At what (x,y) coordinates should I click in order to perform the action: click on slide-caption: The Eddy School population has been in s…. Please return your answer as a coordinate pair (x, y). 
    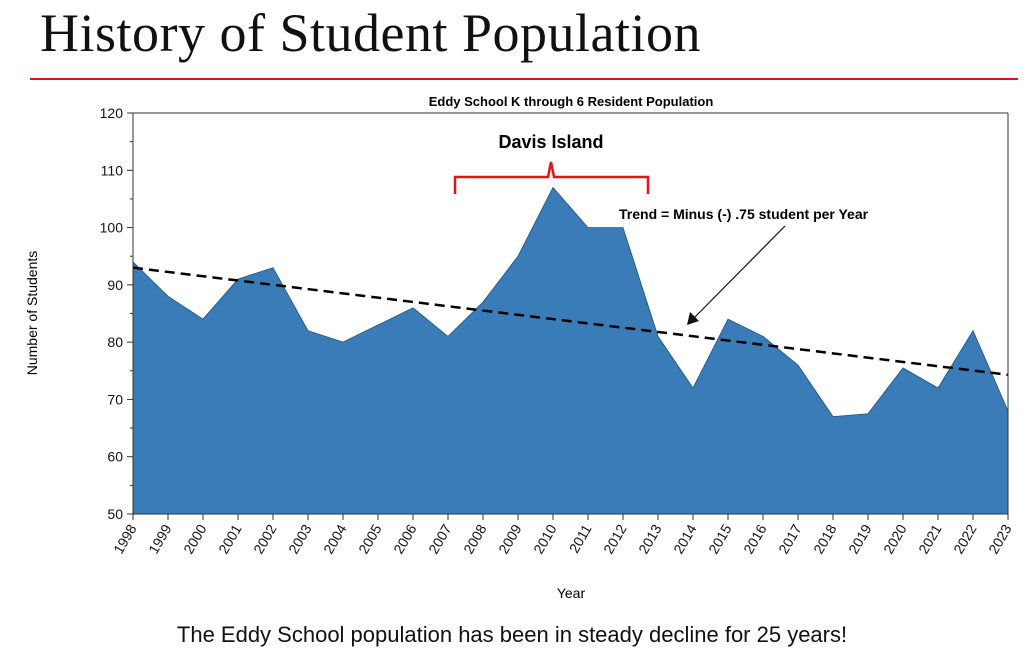
    Looking at the image, I should click on (512, 634).